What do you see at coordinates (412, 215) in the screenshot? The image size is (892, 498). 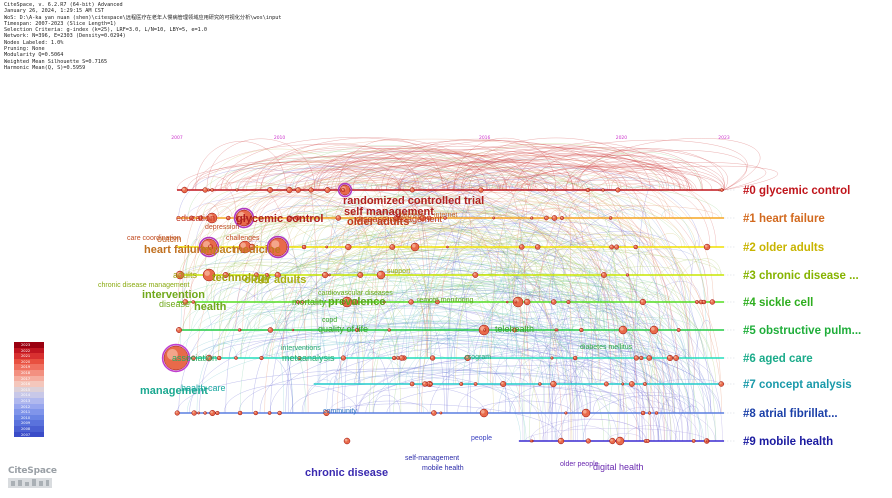 I see `keyword-label: barriers` at bounding box center [412, 215].